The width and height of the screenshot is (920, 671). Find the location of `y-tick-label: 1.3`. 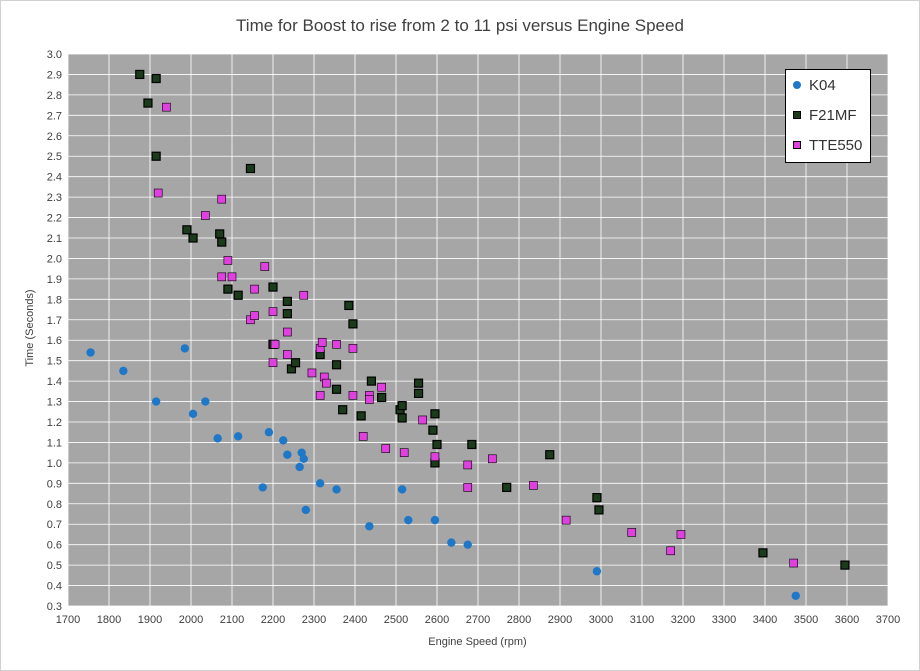

y-tick-label: 1.3 is located at coordinates (54, 403).